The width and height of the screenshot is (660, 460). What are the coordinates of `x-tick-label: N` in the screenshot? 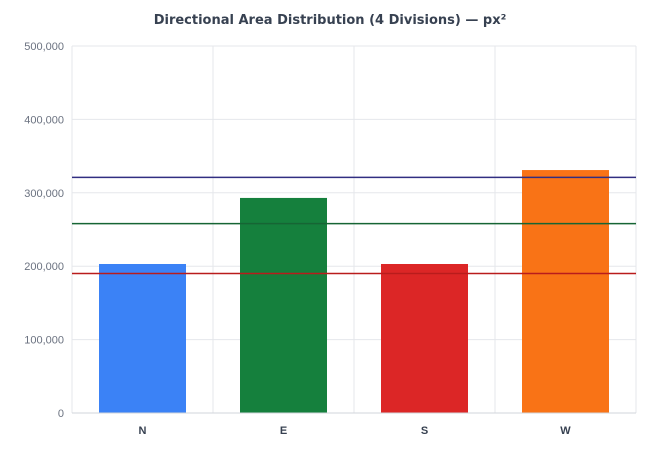 It's located at (143, 431).